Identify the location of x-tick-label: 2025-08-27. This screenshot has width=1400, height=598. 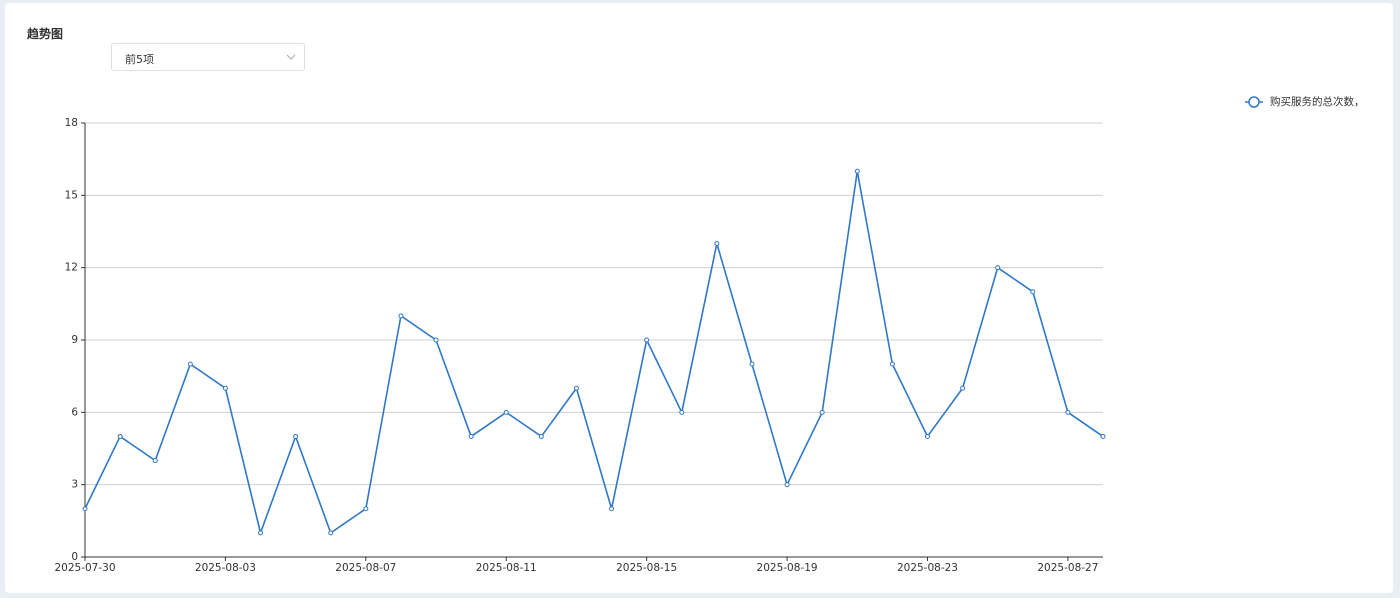
(1067, 568).